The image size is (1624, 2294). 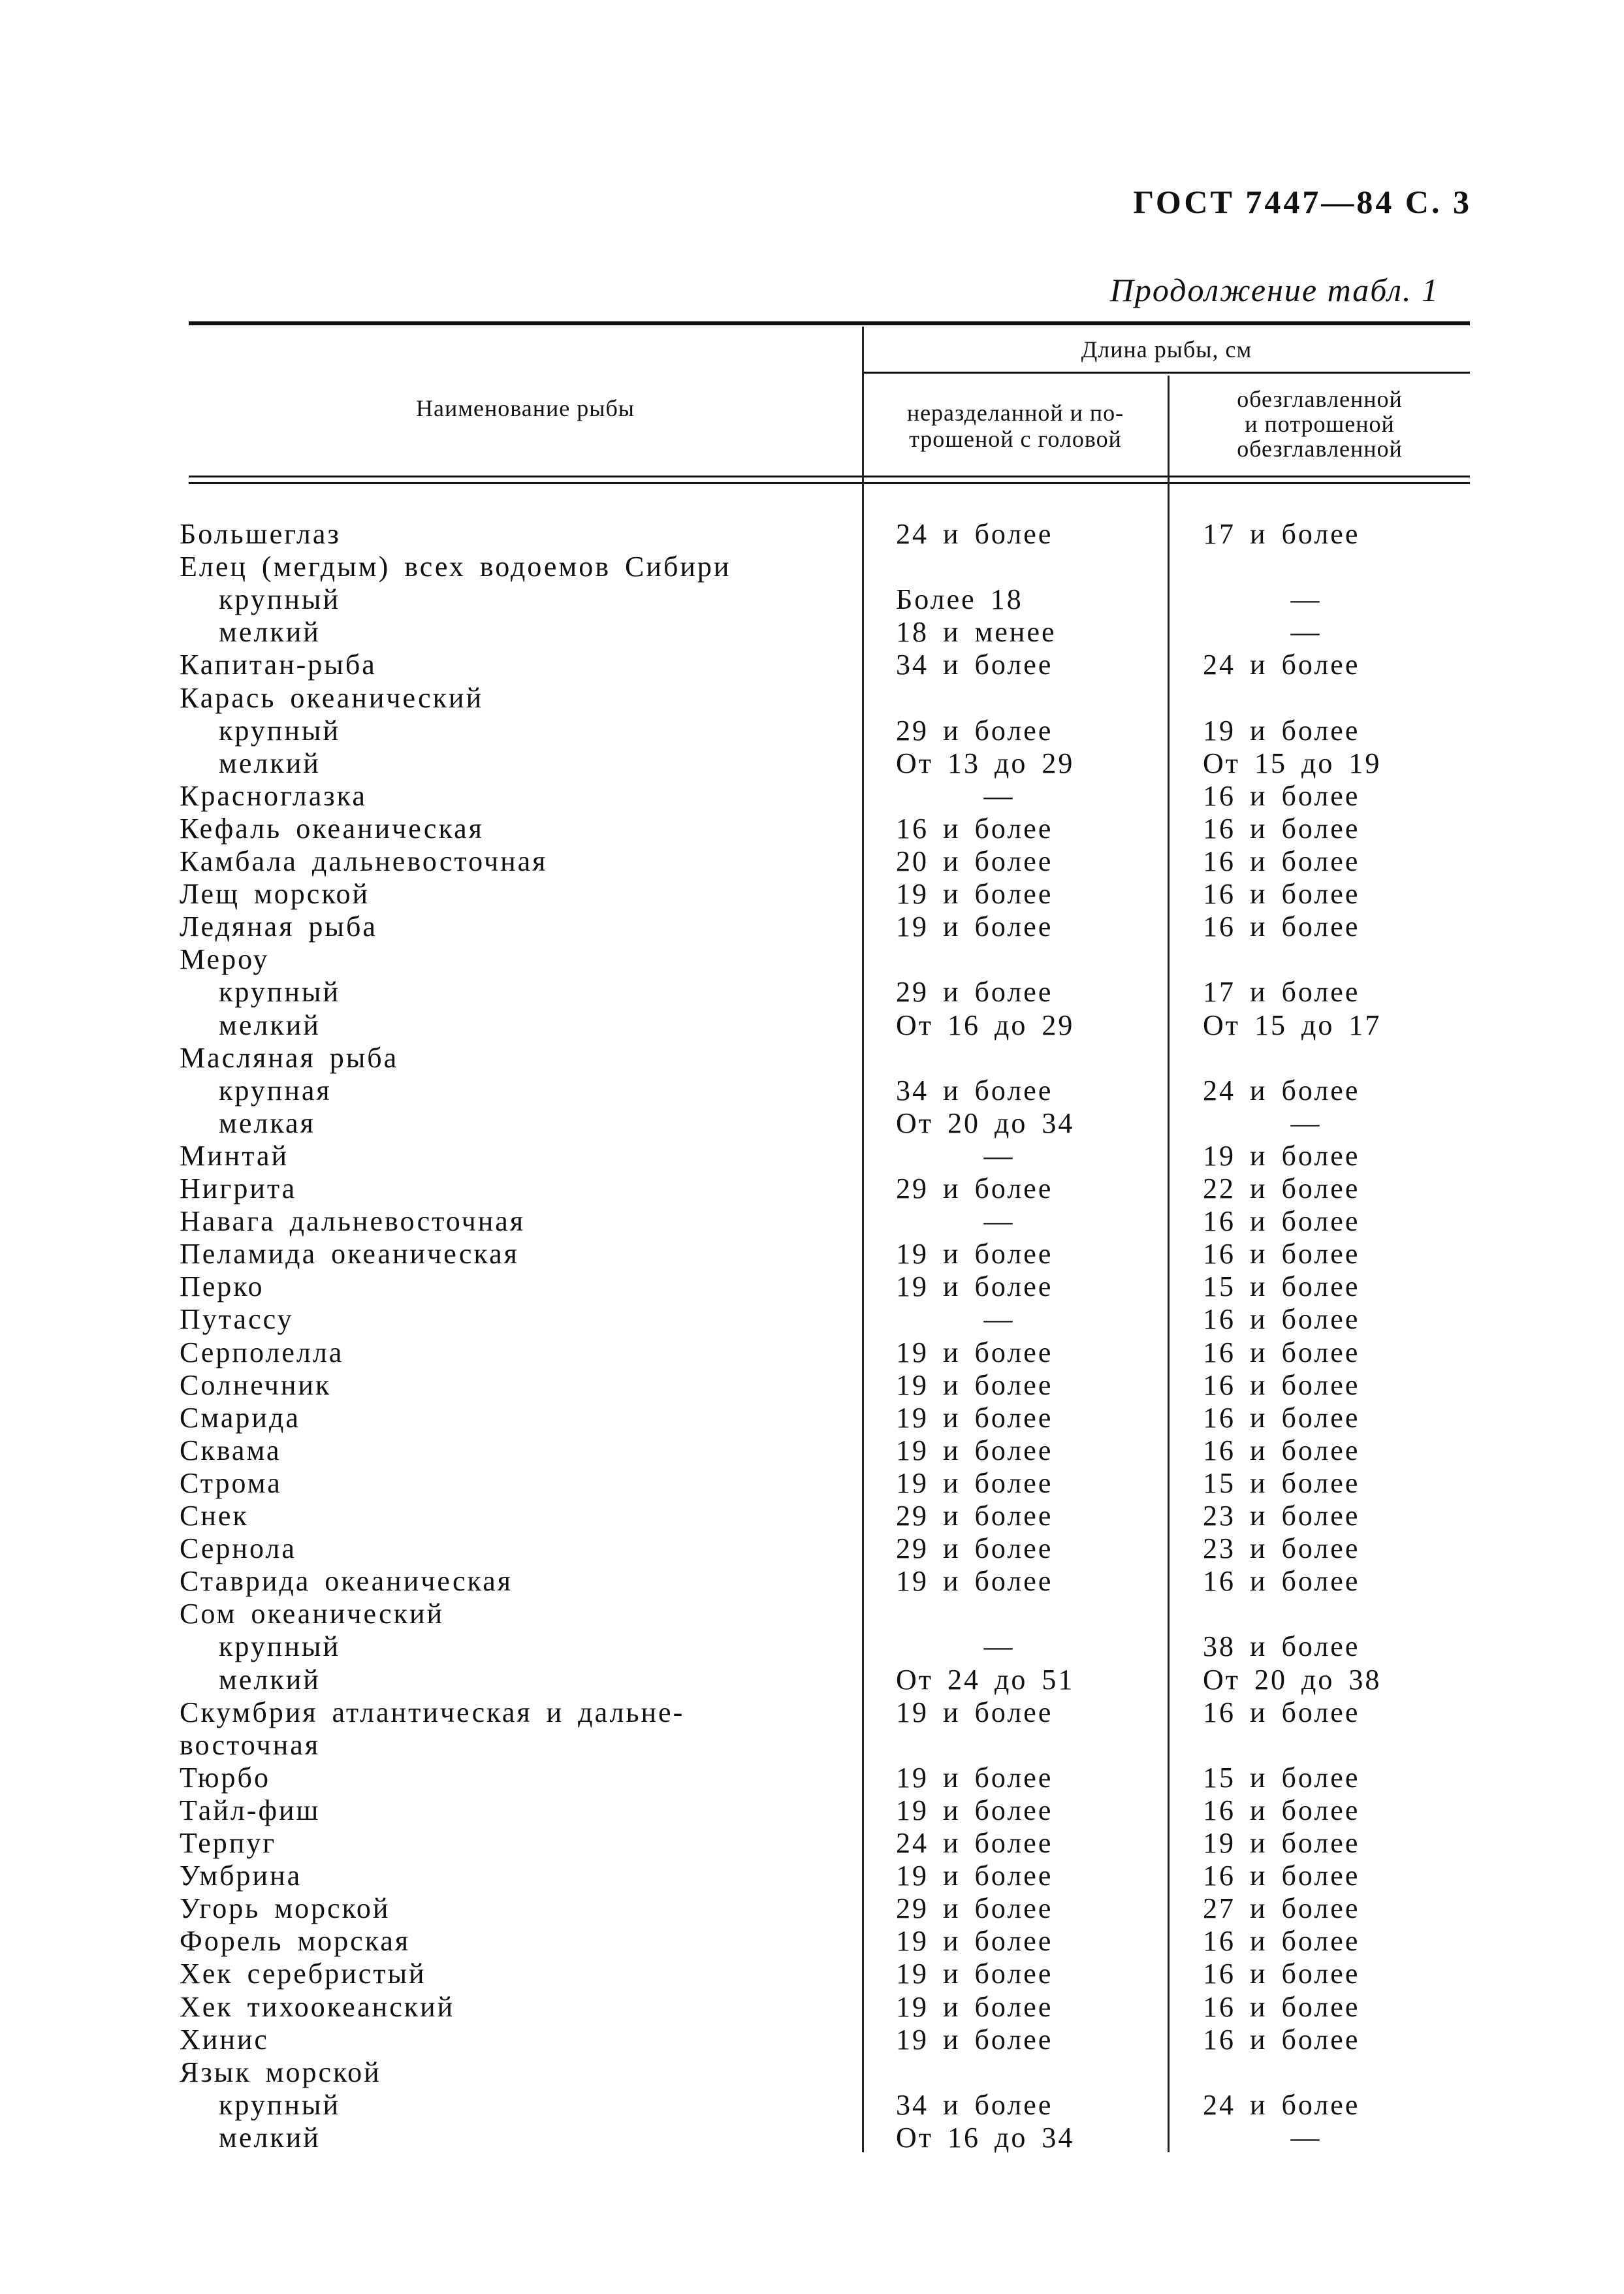 What do you see at coordinates (812, 1058) in the screenshot?
I see `table-row: Масляная рыба` at bounding box center [812, 1058].